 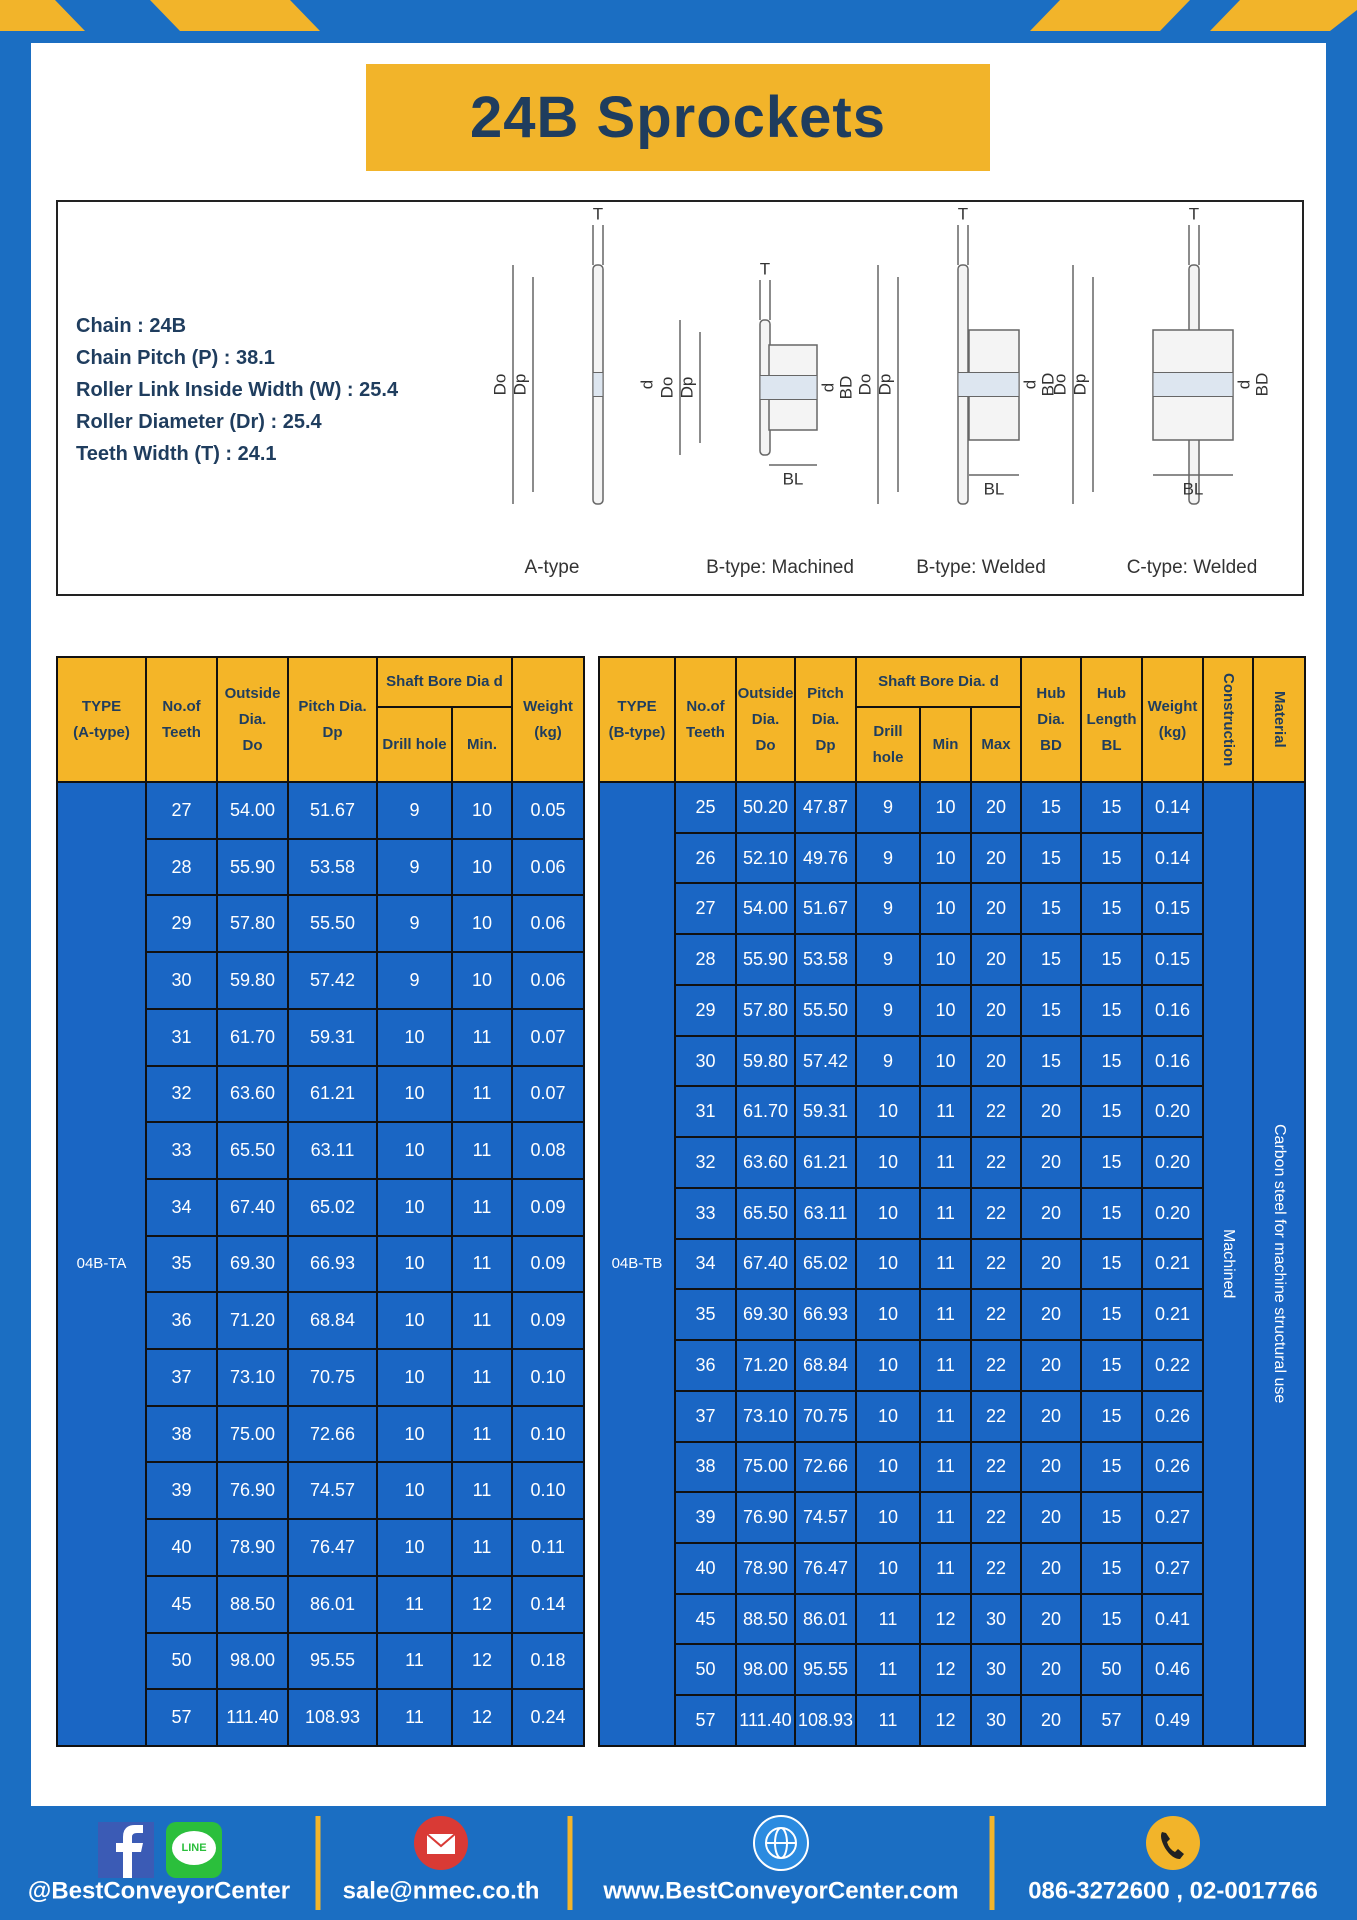 I want to click on header-text: Outside, so click(x=252, y=693).